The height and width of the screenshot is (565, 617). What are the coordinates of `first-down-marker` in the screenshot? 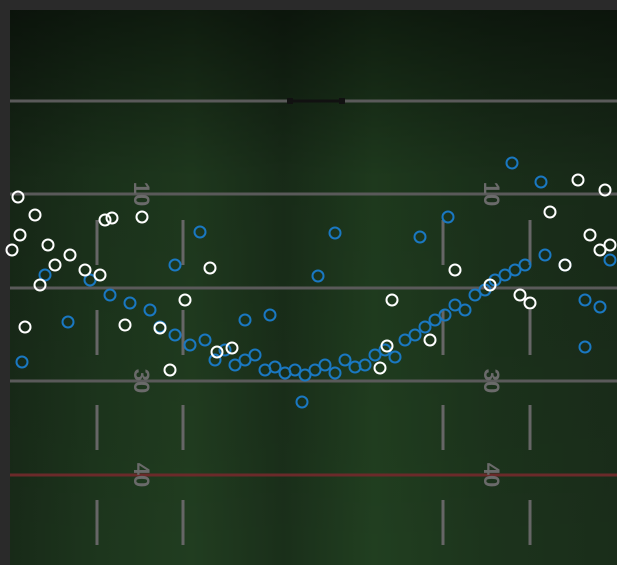 It's located at (316, 101).